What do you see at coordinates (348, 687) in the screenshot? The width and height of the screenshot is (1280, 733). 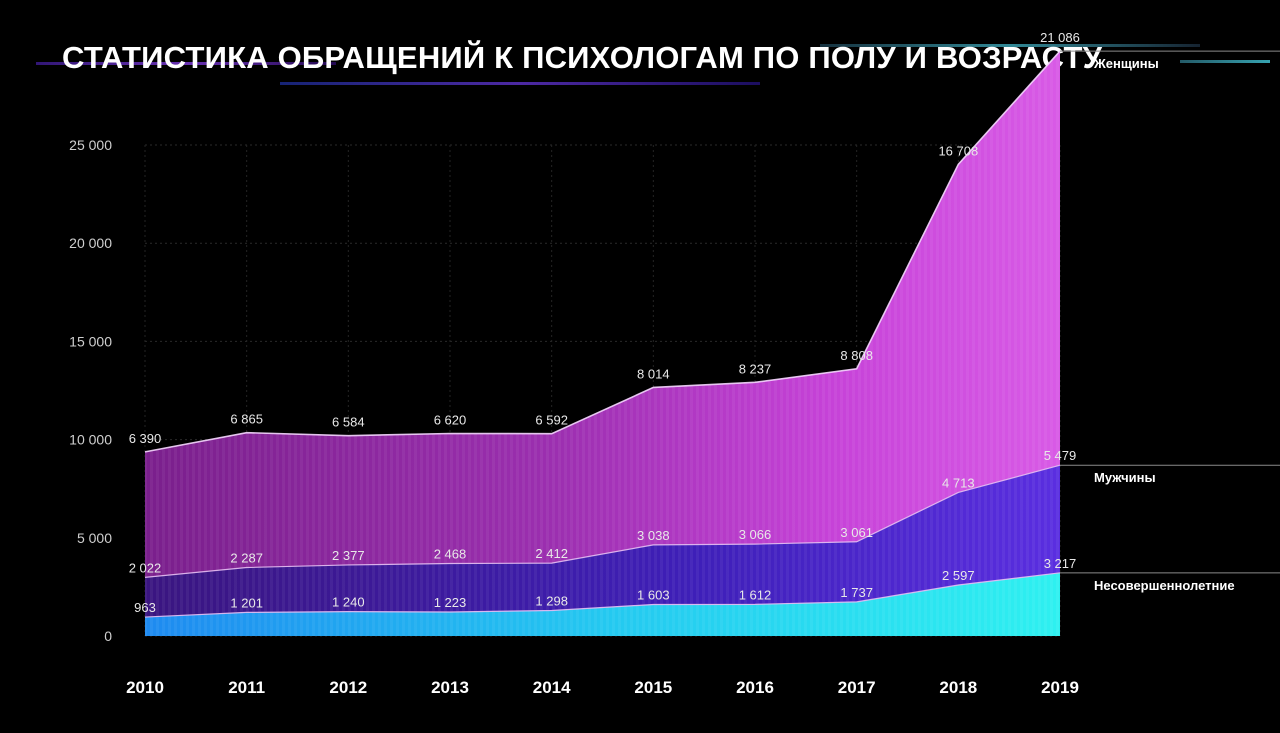 I see `x-tick-label: 2012` at bounding box center [348, 687].